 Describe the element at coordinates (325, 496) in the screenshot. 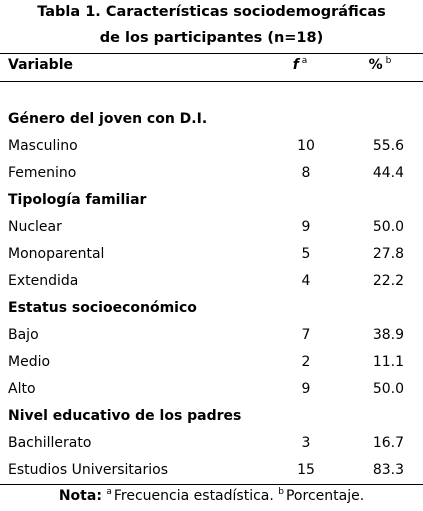

I see `note-text-b: Porcentaje.` at that location.